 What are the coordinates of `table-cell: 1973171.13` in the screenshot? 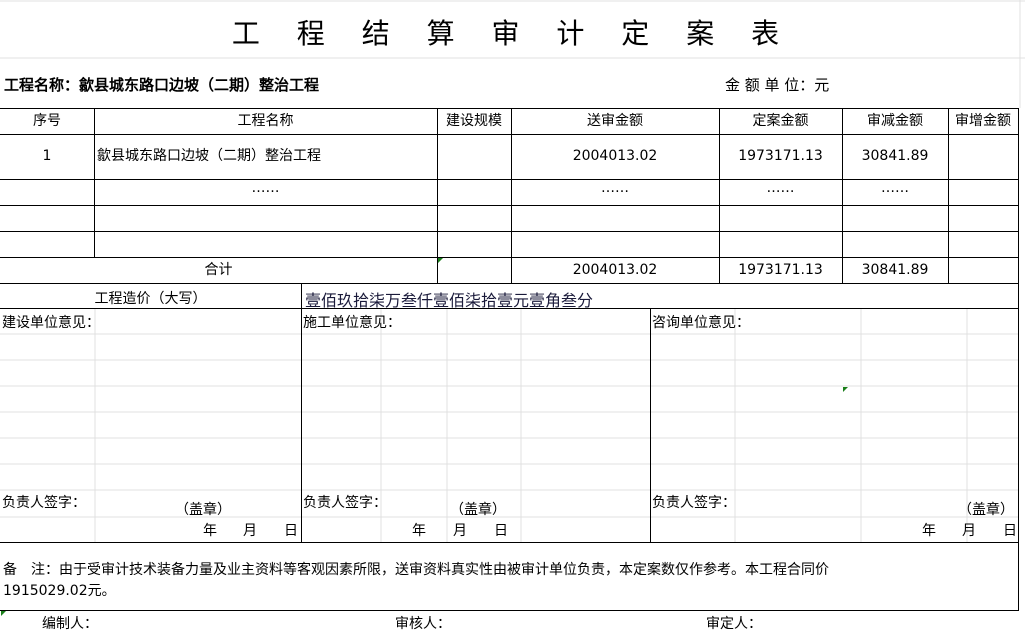 It's located at (780, 156).